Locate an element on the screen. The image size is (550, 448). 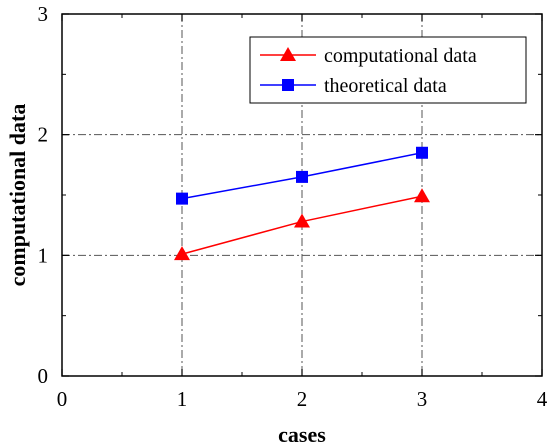
x-tick-label: 4 is located at coordinates (542, 399).